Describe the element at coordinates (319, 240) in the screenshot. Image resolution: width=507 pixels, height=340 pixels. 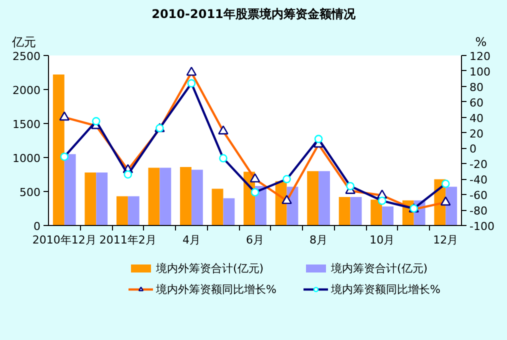
I see `x-tick-label: 8月` at that location.